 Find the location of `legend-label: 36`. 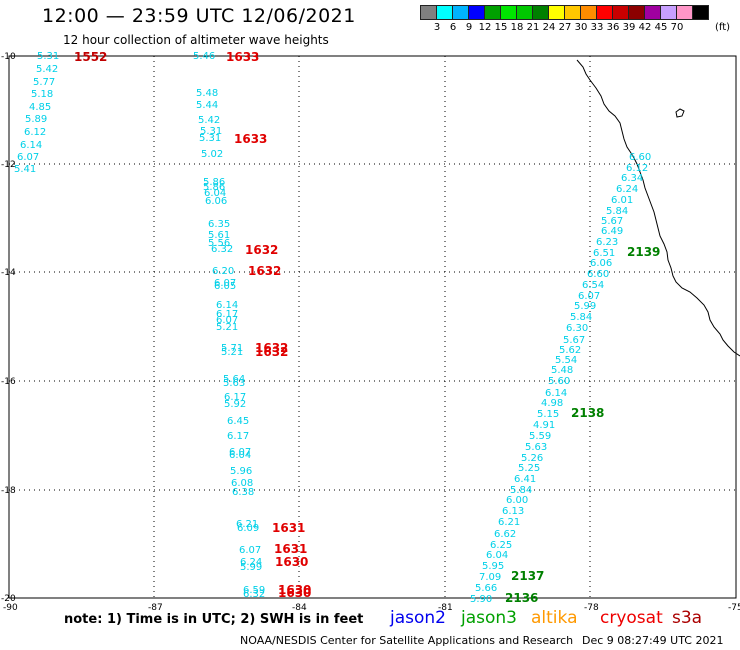

legend-label: 36 is located at coordinates (613, 27).